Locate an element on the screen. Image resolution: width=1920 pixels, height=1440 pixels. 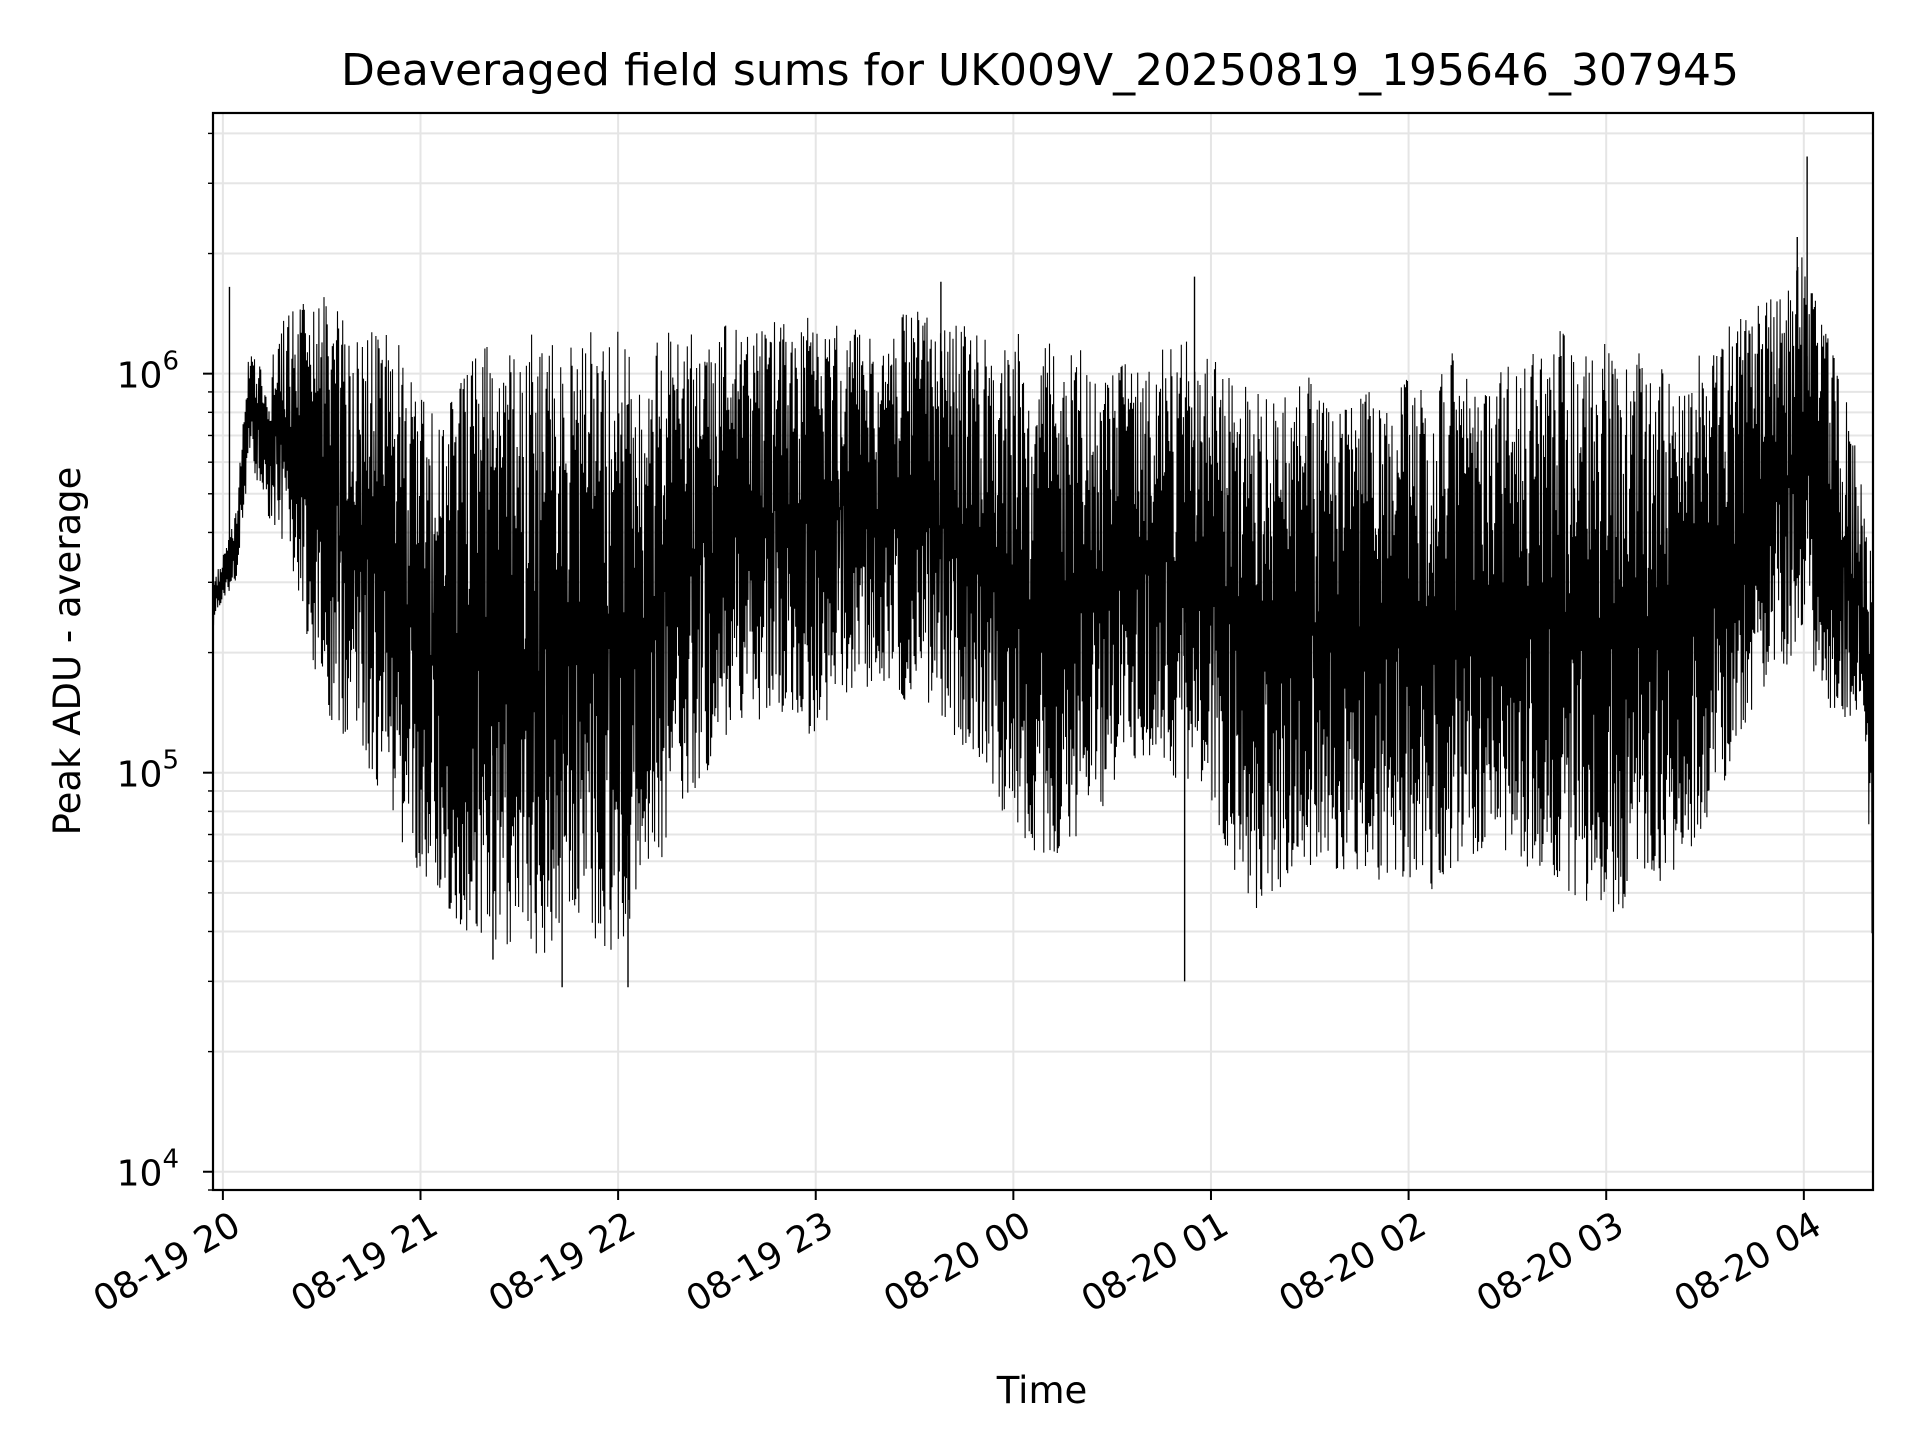
y-tick-exponent: 6 is located at coordinates (170, 362).